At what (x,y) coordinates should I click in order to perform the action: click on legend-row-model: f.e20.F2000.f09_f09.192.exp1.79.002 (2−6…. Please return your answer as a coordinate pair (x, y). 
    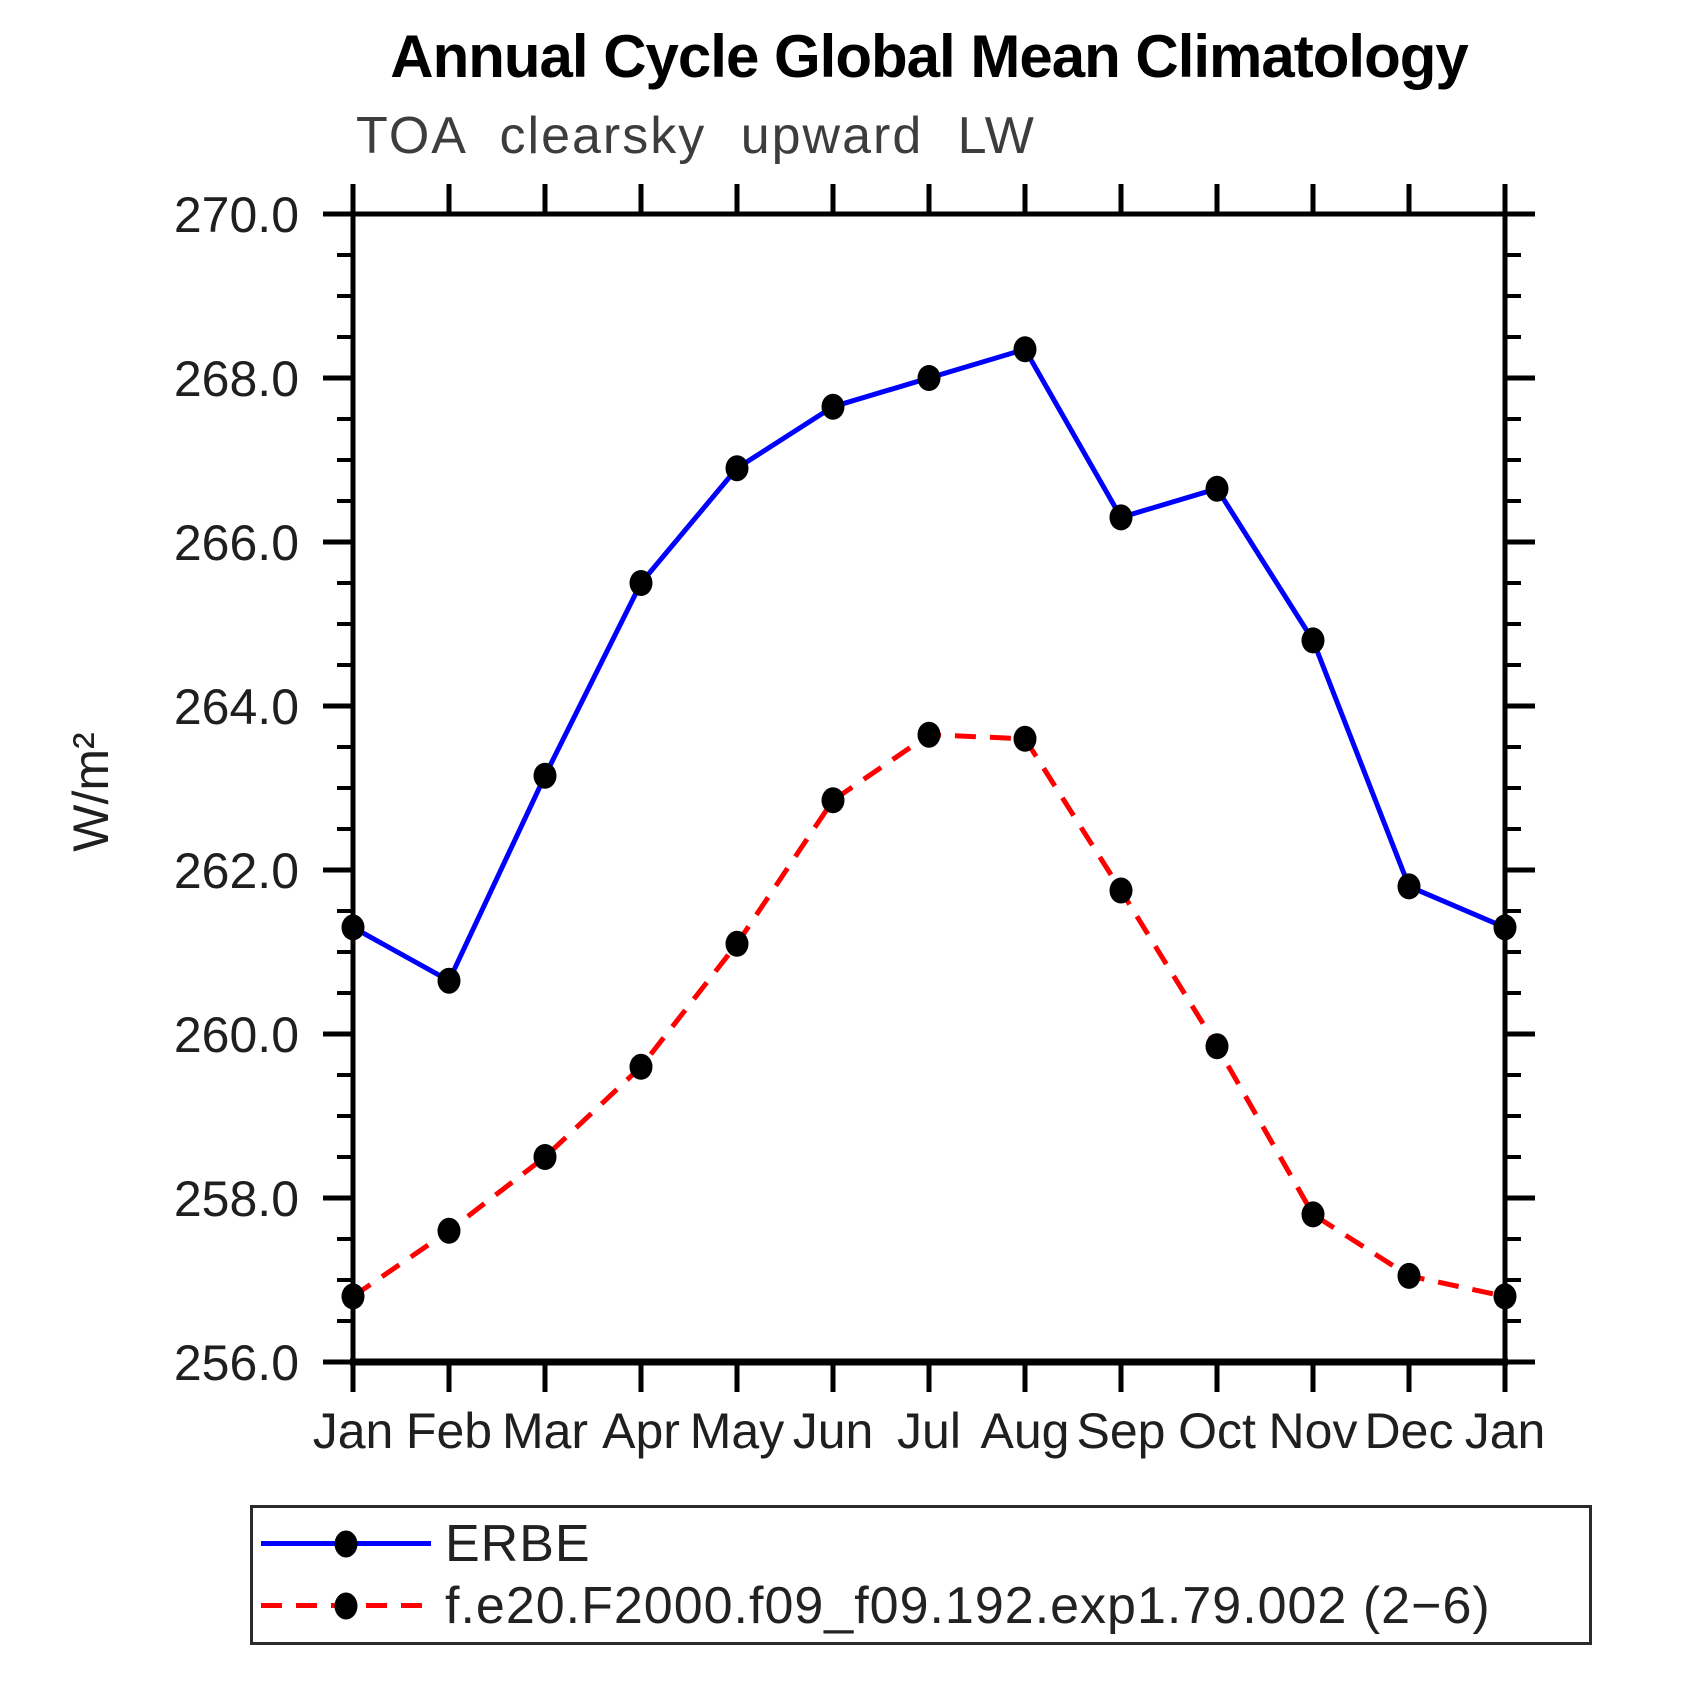
    Looking at the image, I should click on (925, 1606).